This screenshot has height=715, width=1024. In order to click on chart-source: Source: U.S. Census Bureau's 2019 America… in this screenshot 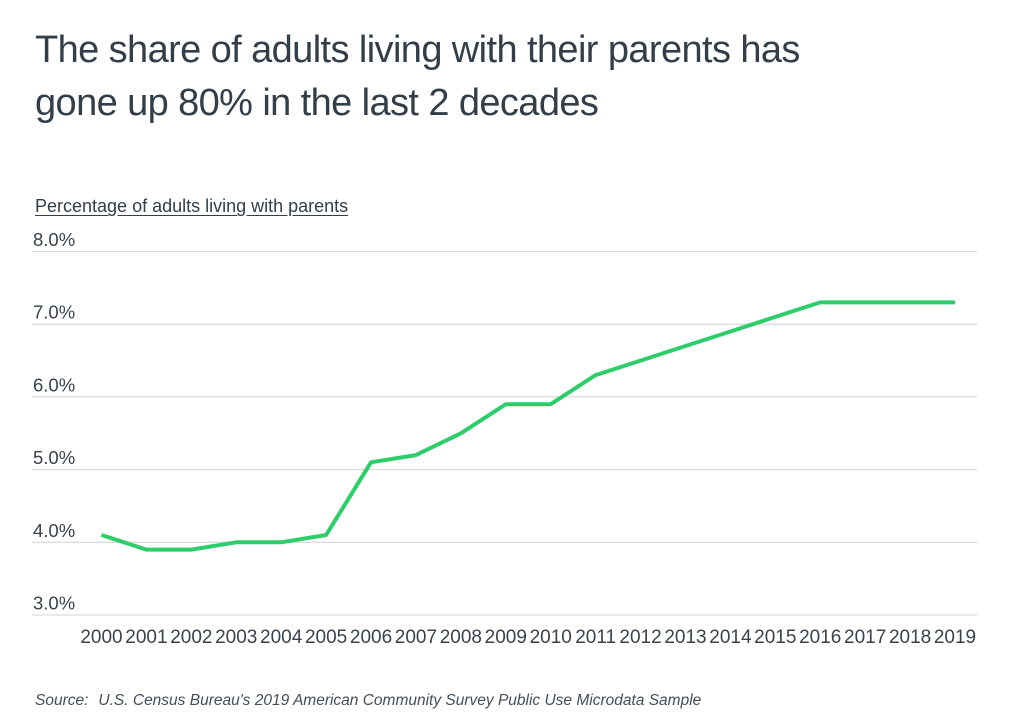, I will do `click(368, 701)`.